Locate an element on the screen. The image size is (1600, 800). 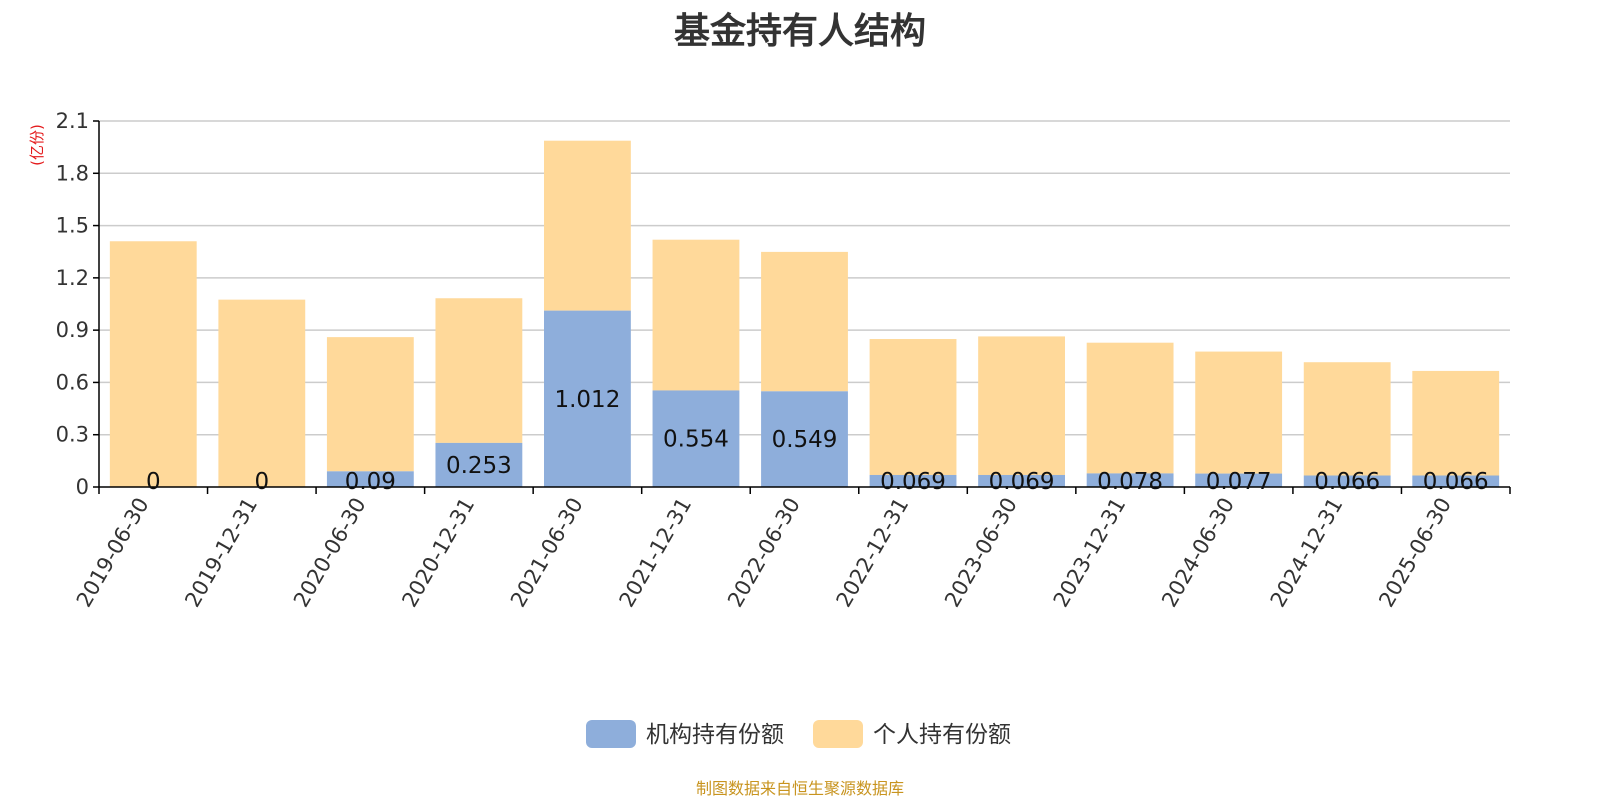
data-label: 0.549 is located at coordinates (805, 440).